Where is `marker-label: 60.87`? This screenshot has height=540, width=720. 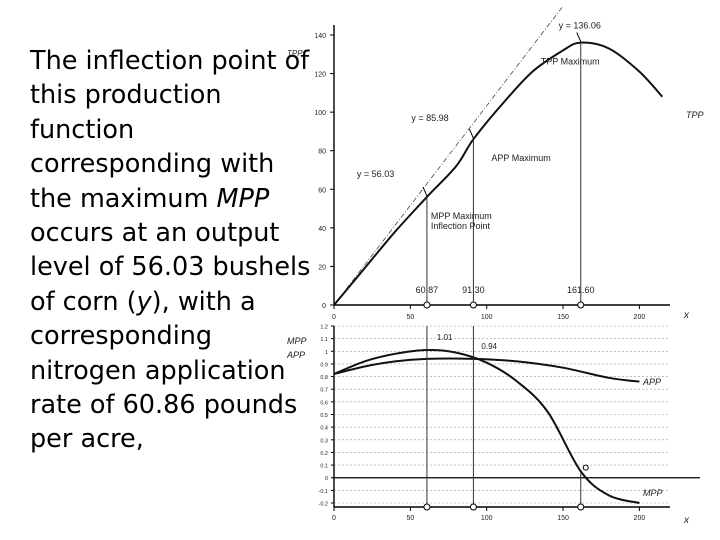
marker-label: 60.87 is located at coordinates (427, 290).